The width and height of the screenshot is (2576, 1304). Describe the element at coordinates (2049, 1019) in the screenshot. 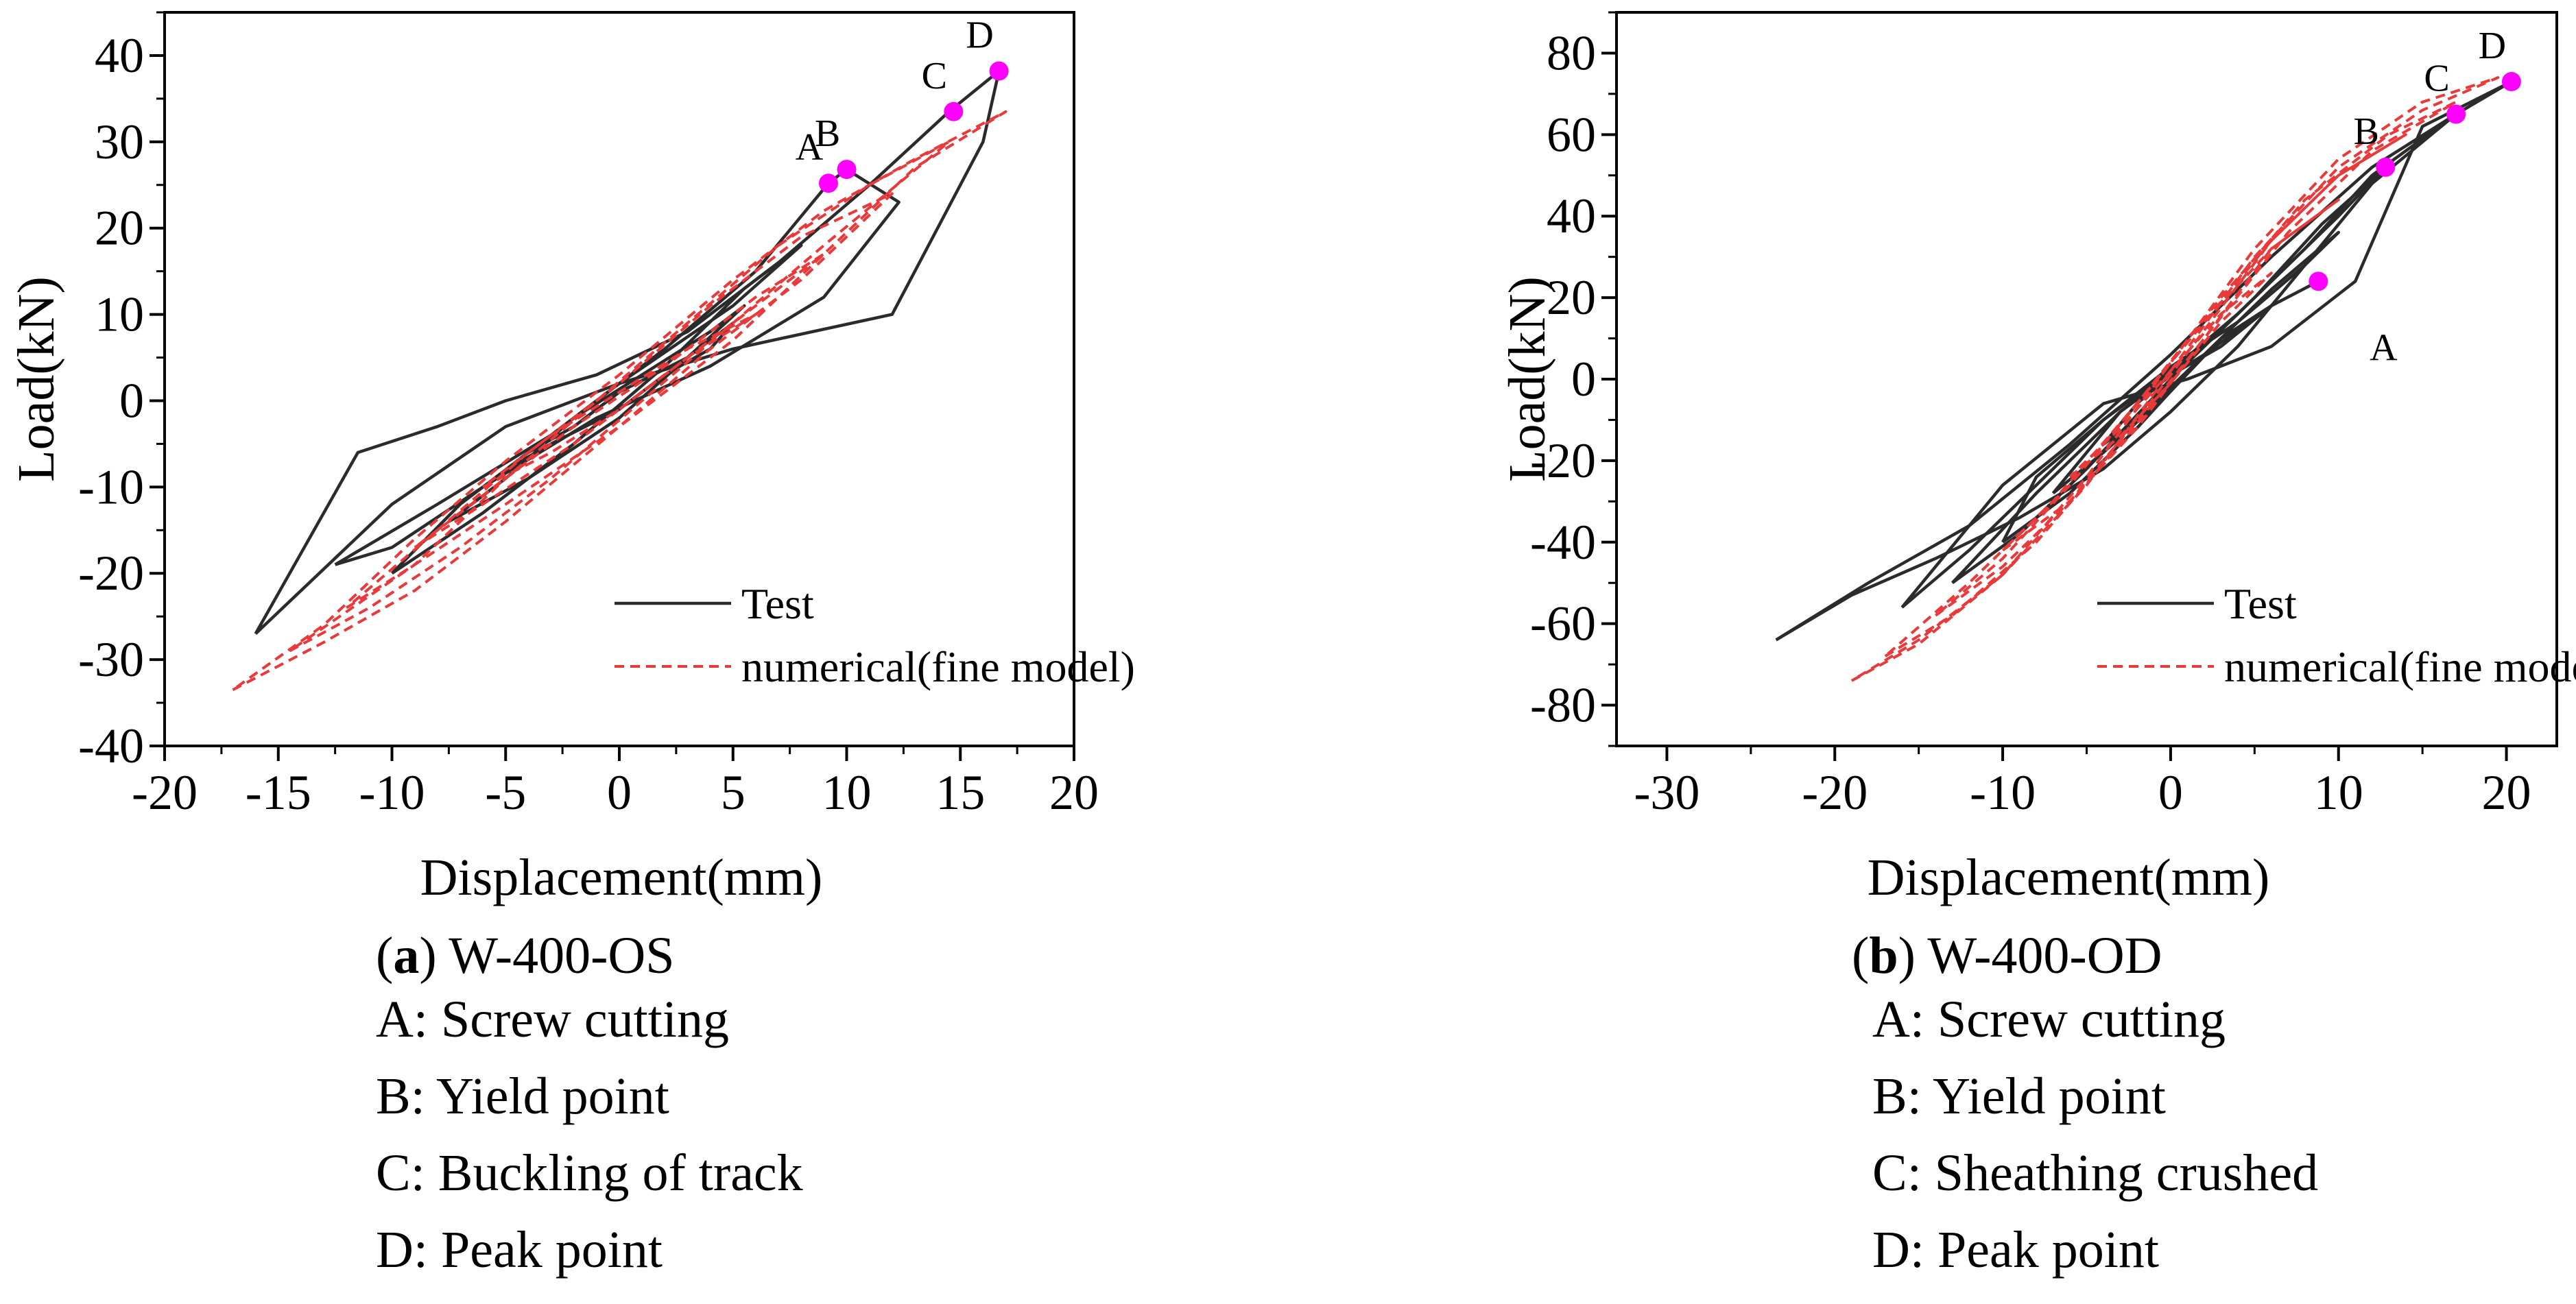

I see `note-b-1: A: Screw cutting` at that location.